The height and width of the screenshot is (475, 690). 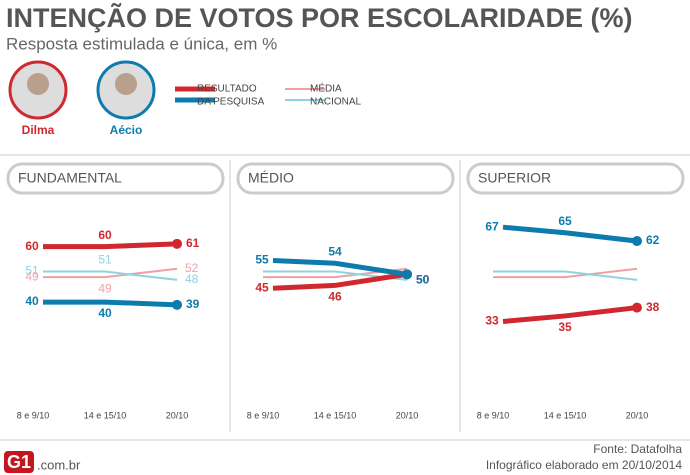 I want to click on value-label: 38, so click(x=653, y=307).